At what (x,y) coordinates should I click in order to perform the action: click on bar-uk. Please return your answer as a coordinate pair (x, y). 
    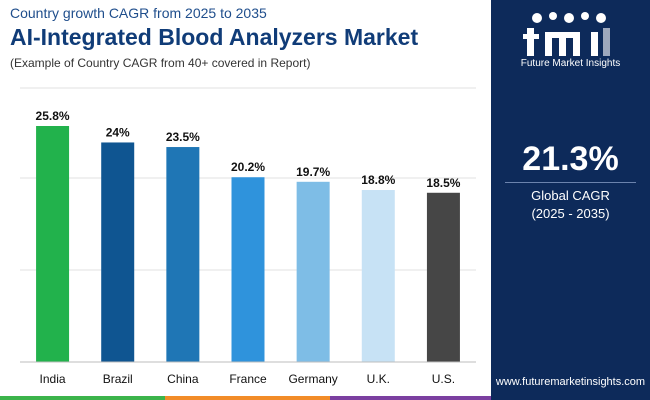
    Looking at the image, I should click on (378, 276).